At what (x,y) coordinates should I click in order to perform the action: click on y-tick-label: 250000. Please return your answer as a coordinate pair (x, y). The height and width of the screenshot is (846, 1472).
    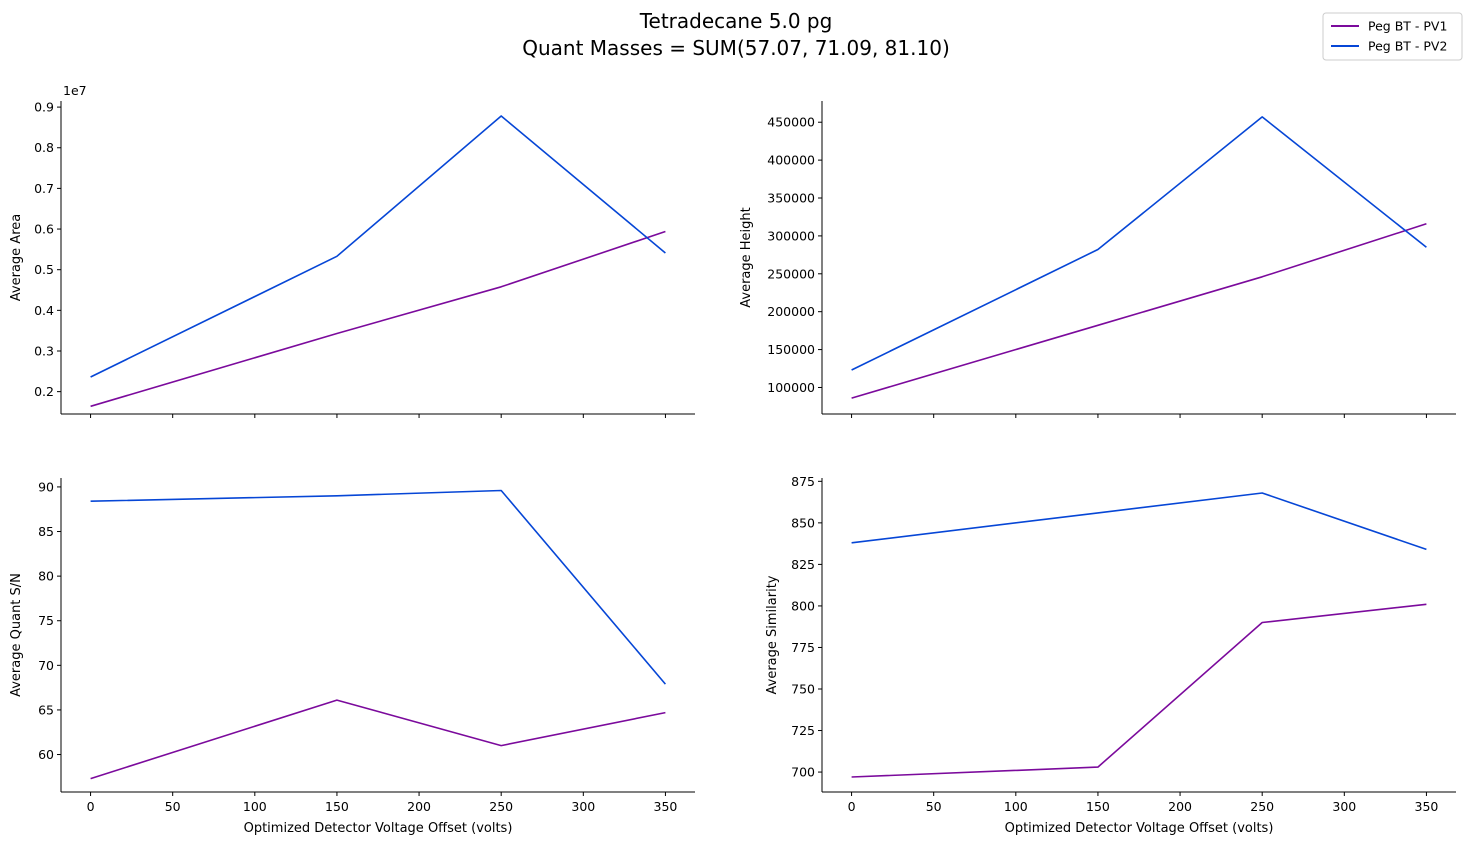
    Looking at the image, I should click on (791, 273).